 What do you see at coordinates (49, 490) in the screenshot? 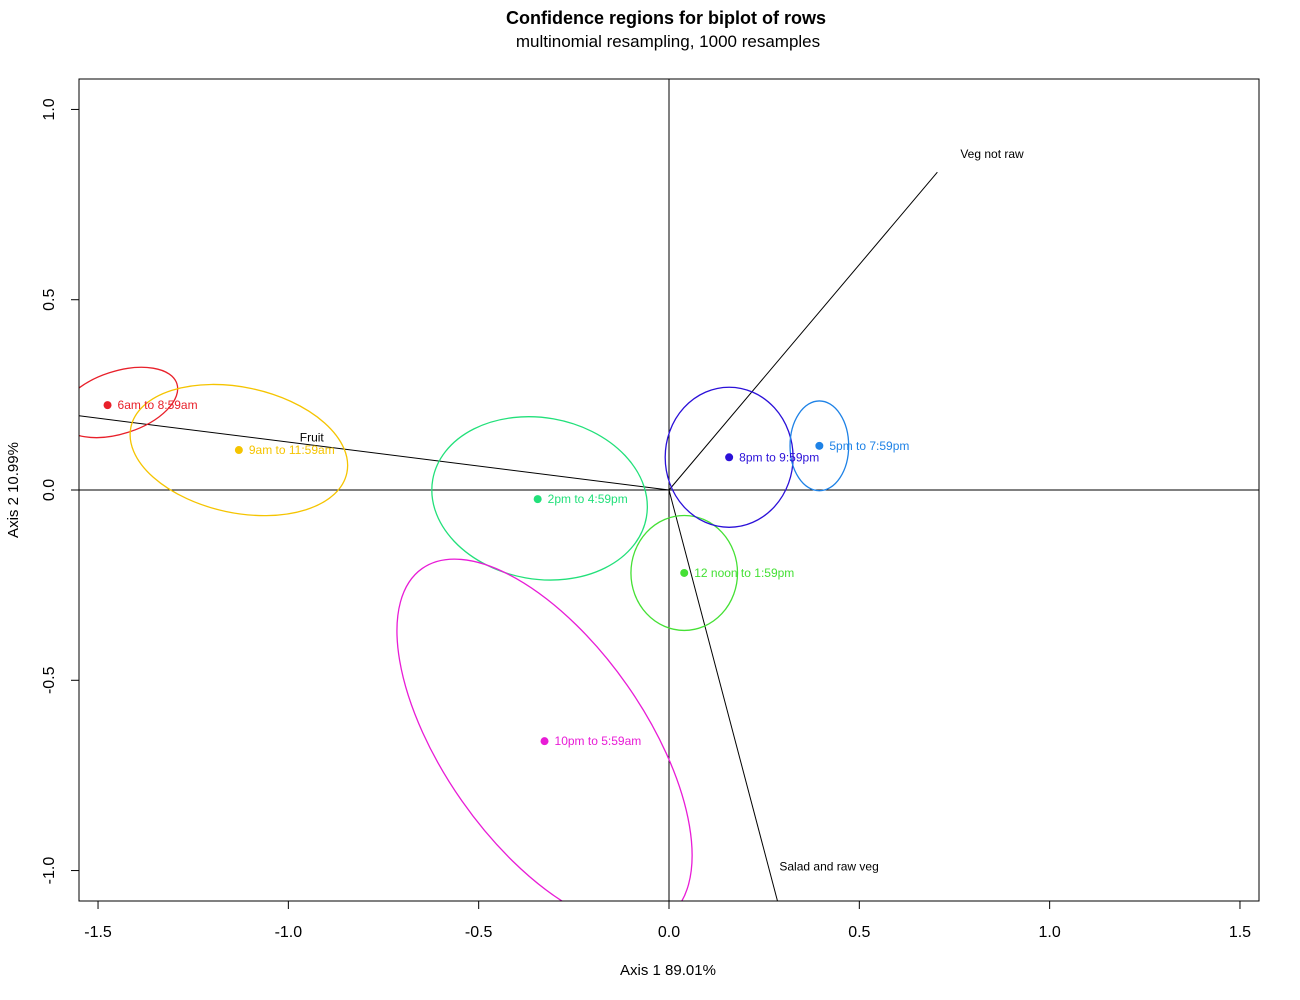
I see `y-tick-label: 0.0` at bounding box center [49, 490].